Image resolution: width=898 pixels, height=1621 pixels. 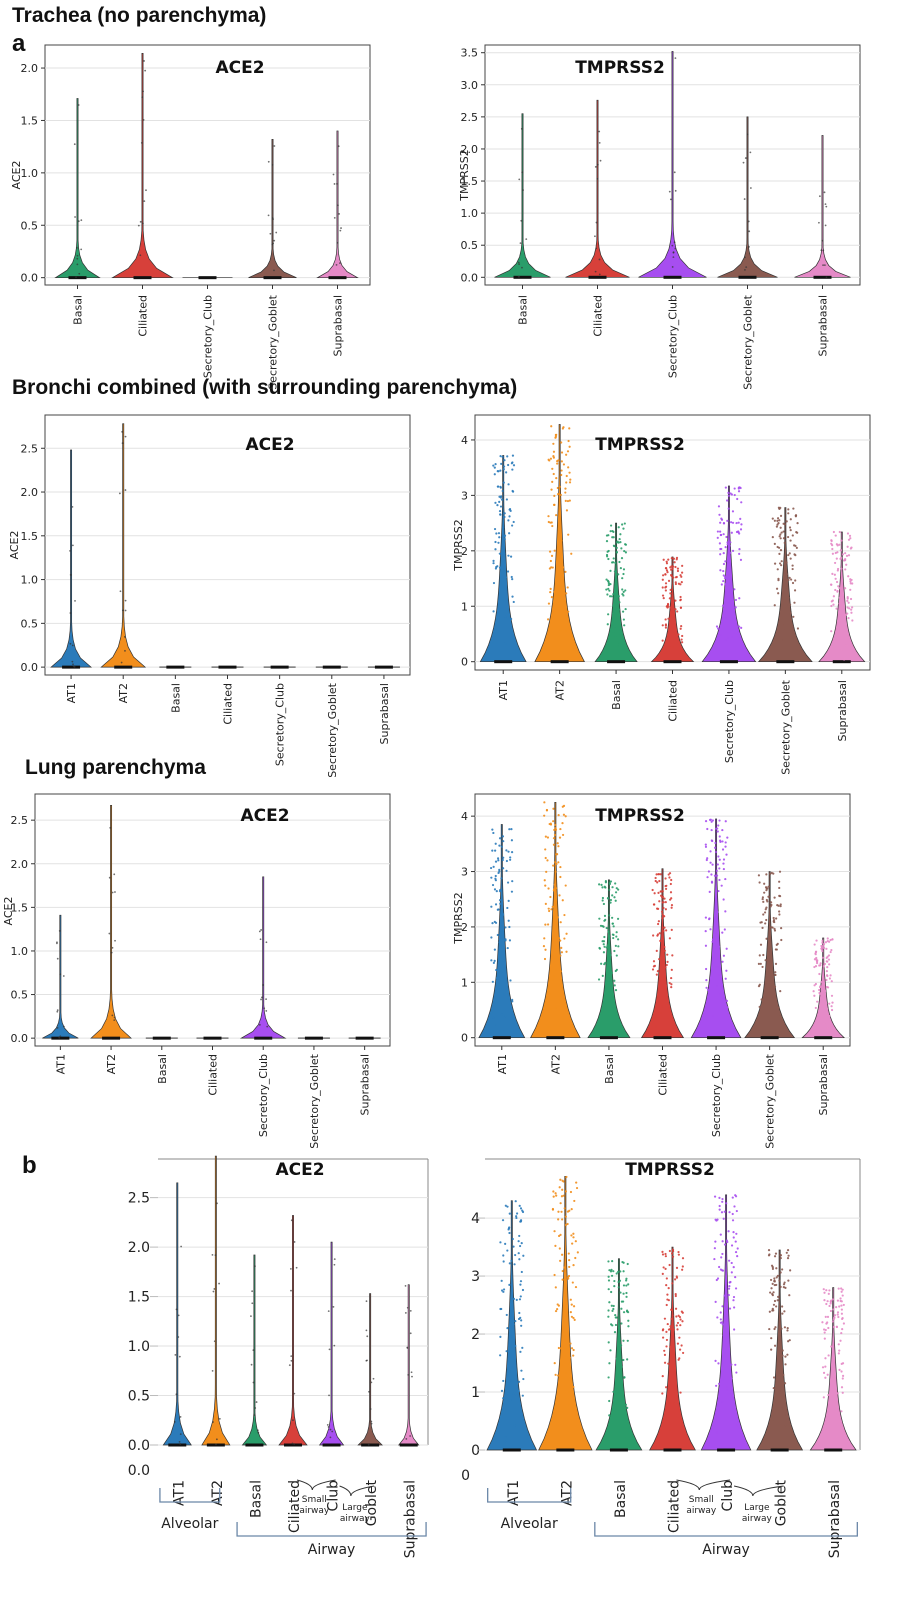 What do you see at coordinates (264, 816) in the screenshot?
I see `chart-title: ACE2` at bounding box center [264, 816].